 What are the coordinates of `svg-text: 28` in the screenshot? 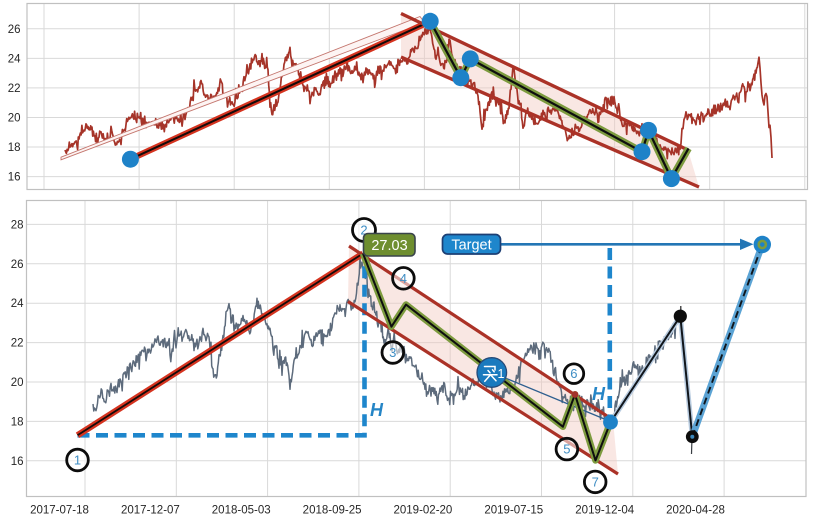 It's located at (17, 225).